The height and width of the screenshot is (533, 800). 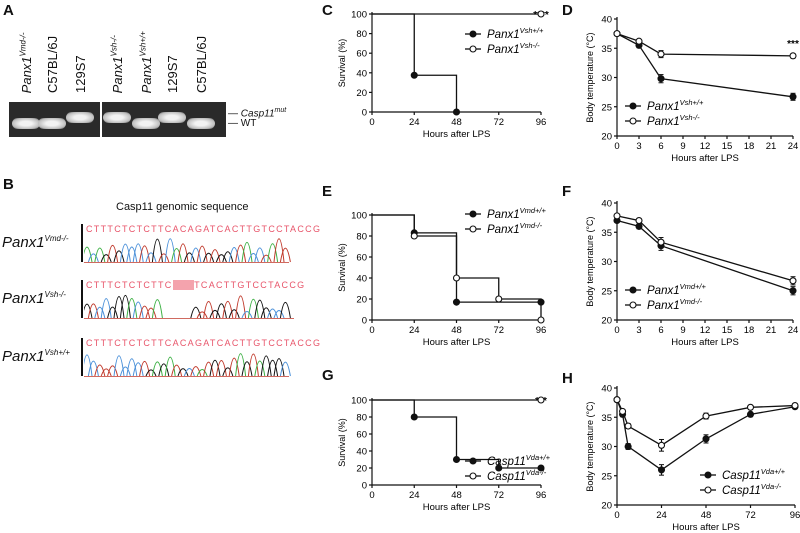 I want to click on genotype-label: Panx1Vmd-/-, so click(x=35, y=242).